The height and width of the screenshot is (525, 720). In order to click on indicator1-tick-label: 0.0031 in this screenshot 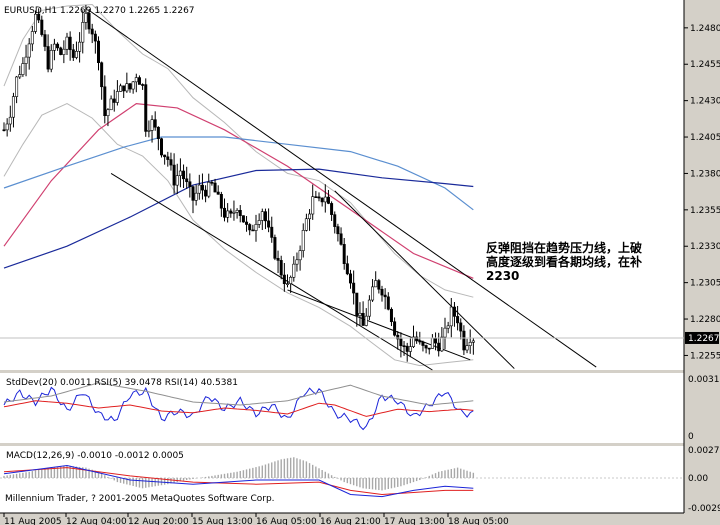, I will do `click(704, 380)`.